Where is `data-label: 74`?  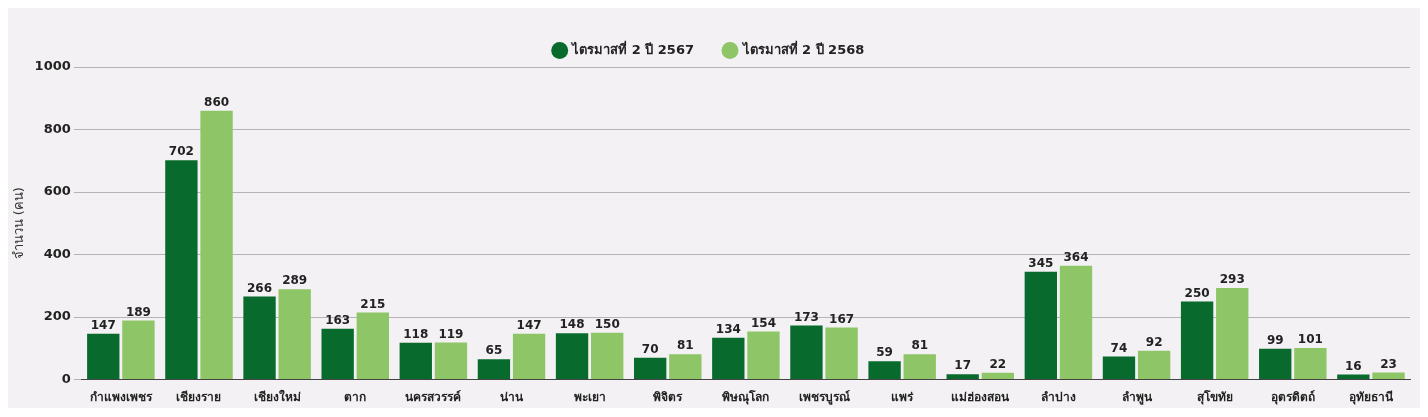
data-label: 74 is located at coordinates (1119, 347).